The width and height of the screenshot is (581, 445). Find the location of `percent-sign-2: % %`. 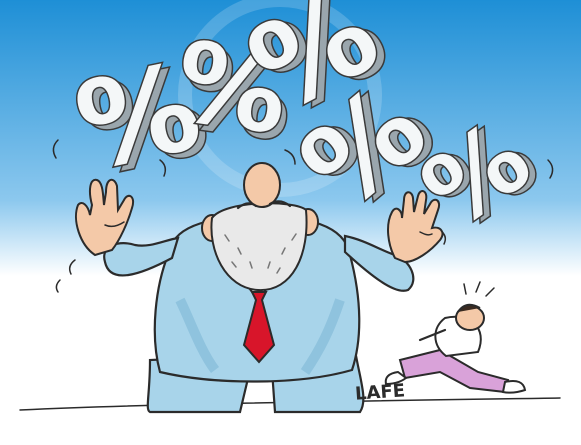

percent-sign-2: % % is located at coordinates (234, 91).